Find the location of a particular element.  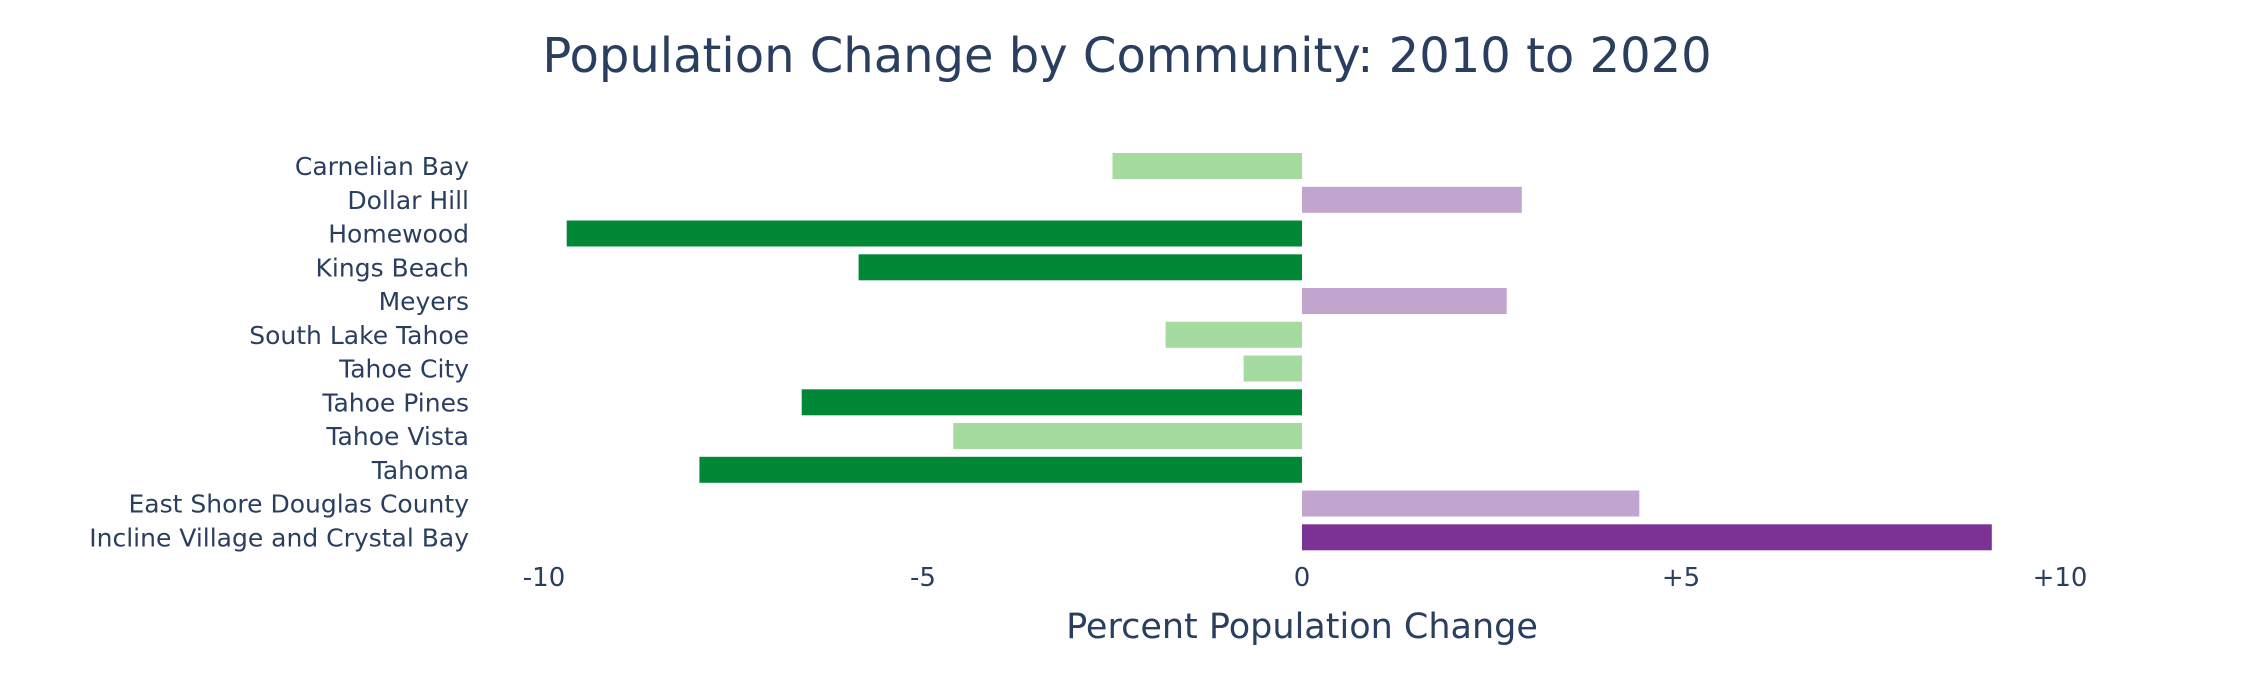

x-tick-label: -10 is located at coordinates (544, 578).